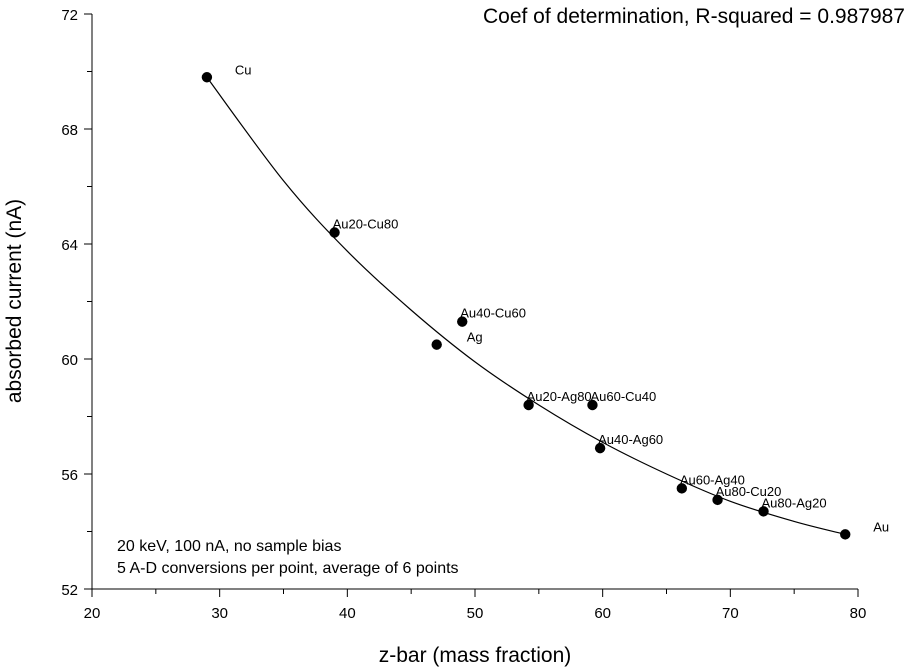 The width and height of the screenshot is (907, 668). What do you see at coordinates (92, 613) in the screenshot?
I see `x-tick-label: 20` at bounding box center [92, 613].